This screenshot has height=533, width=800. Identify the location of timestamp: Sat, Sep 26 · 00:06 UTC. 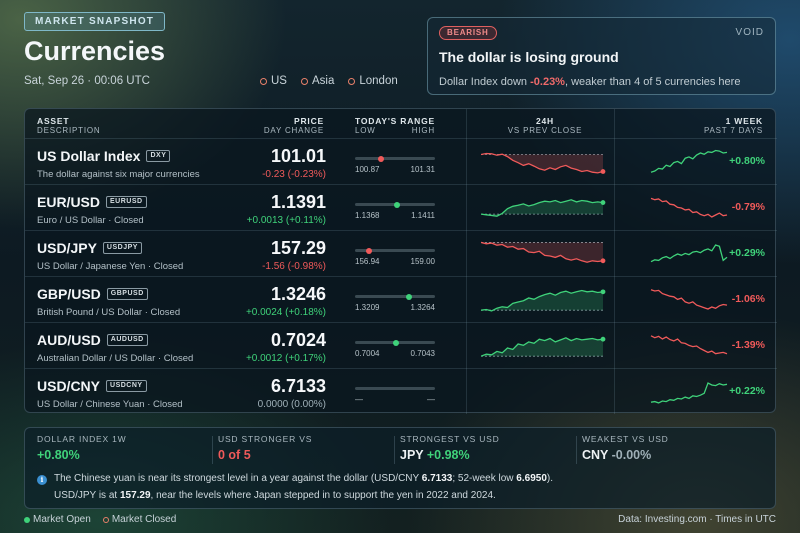
(87, 81).